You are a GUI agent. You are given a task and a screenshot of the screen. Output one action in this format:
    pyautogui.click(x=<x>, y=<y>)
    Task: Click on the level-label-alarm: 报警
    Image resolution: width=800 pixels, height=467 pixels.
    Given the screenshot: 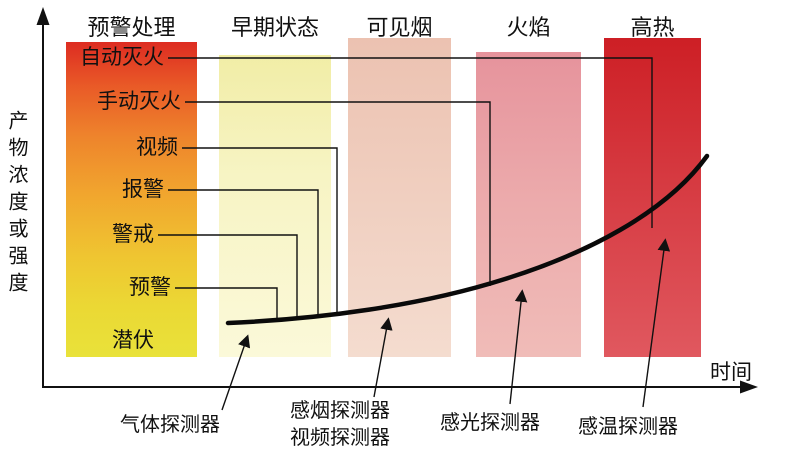 What is the action you would take?
    pyautogui.click(x=143, y=189)
    